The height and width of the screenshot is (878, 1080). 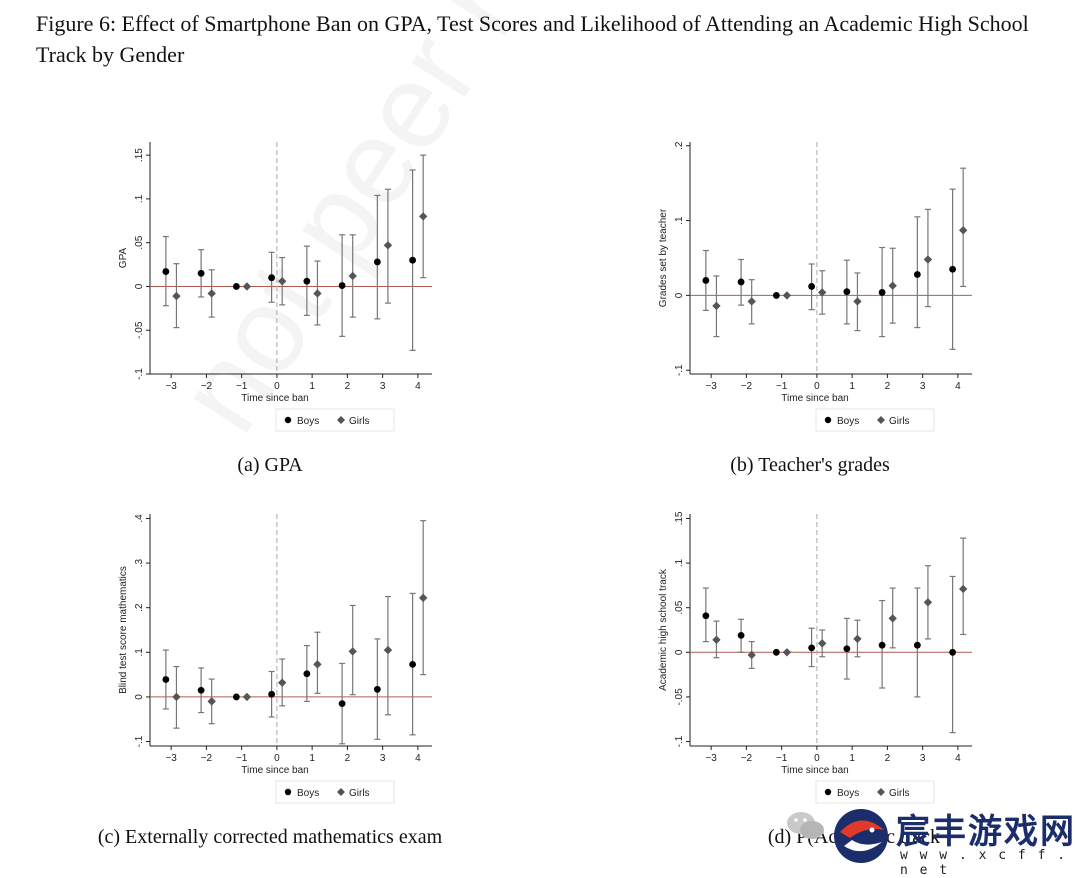 I want to click on caption-a: (a) GPA, so click(x=270, y=465).